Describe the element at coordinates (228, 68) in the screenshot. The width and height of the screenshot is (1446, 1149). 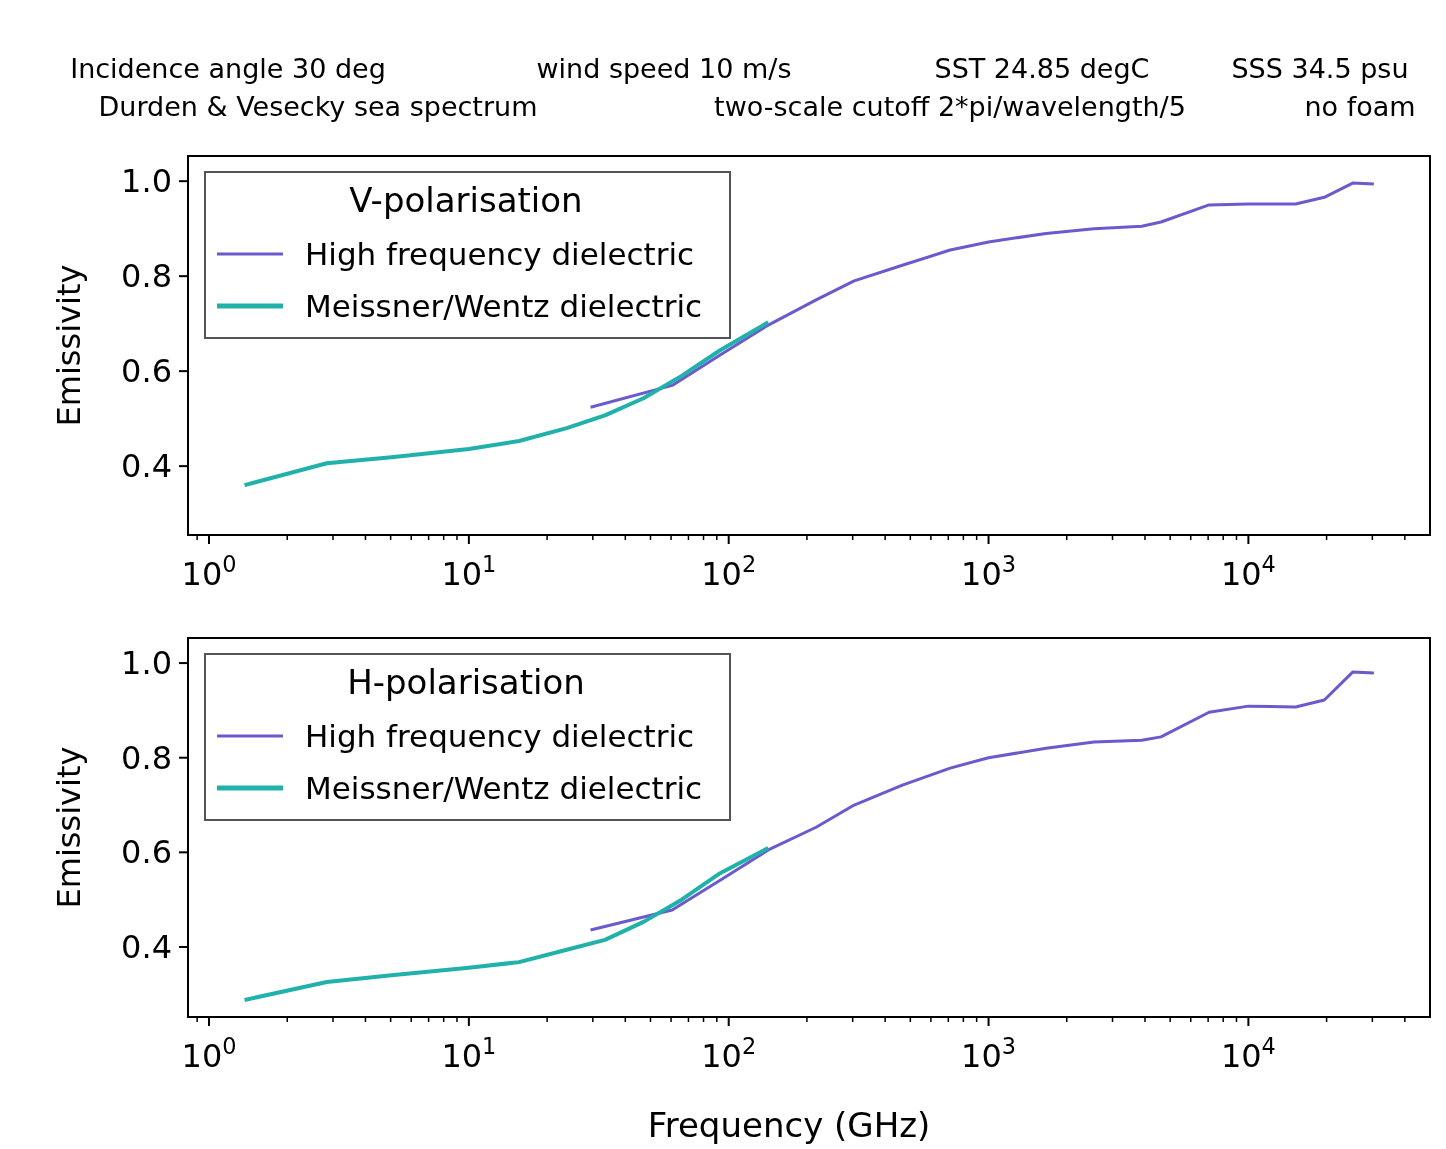
I see `text: Incidence angle 30 deg` at that location.